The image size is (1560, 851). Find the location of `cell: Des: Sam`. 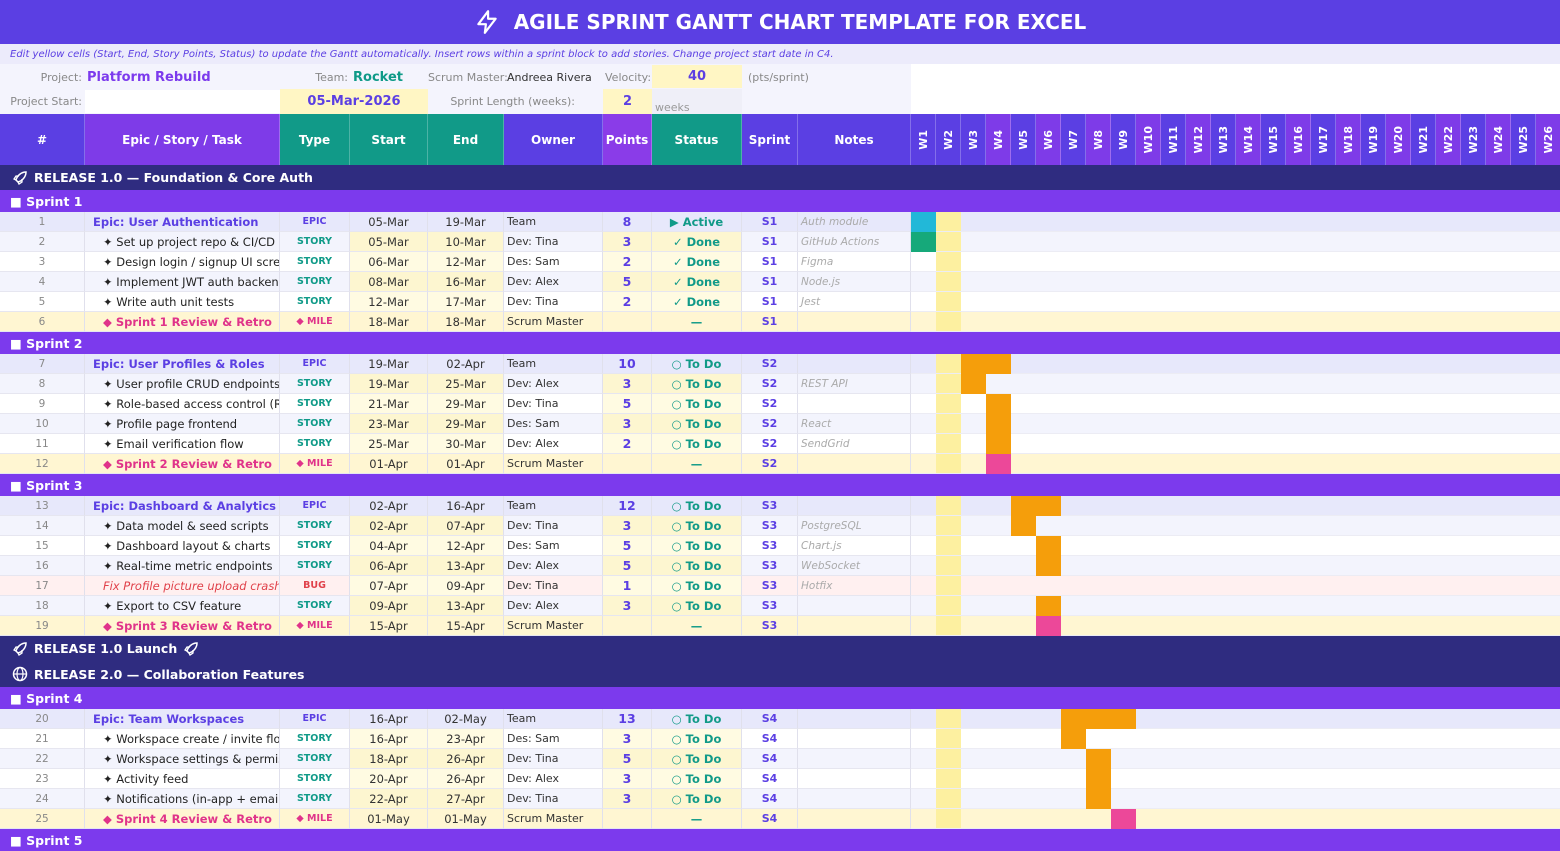

cell: Des: Sam is located at coordinates (553, 262).